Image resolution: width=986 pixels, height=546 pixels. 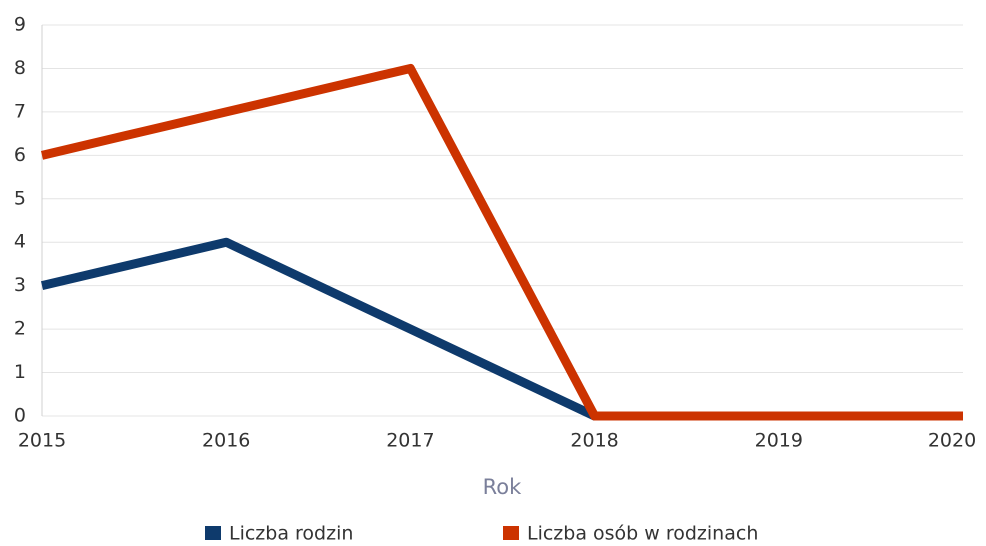 What do you see at coordinates (952, 441) in the screenshot?
I see `x-tick-label: 2020` at bounding box center [952, 441].